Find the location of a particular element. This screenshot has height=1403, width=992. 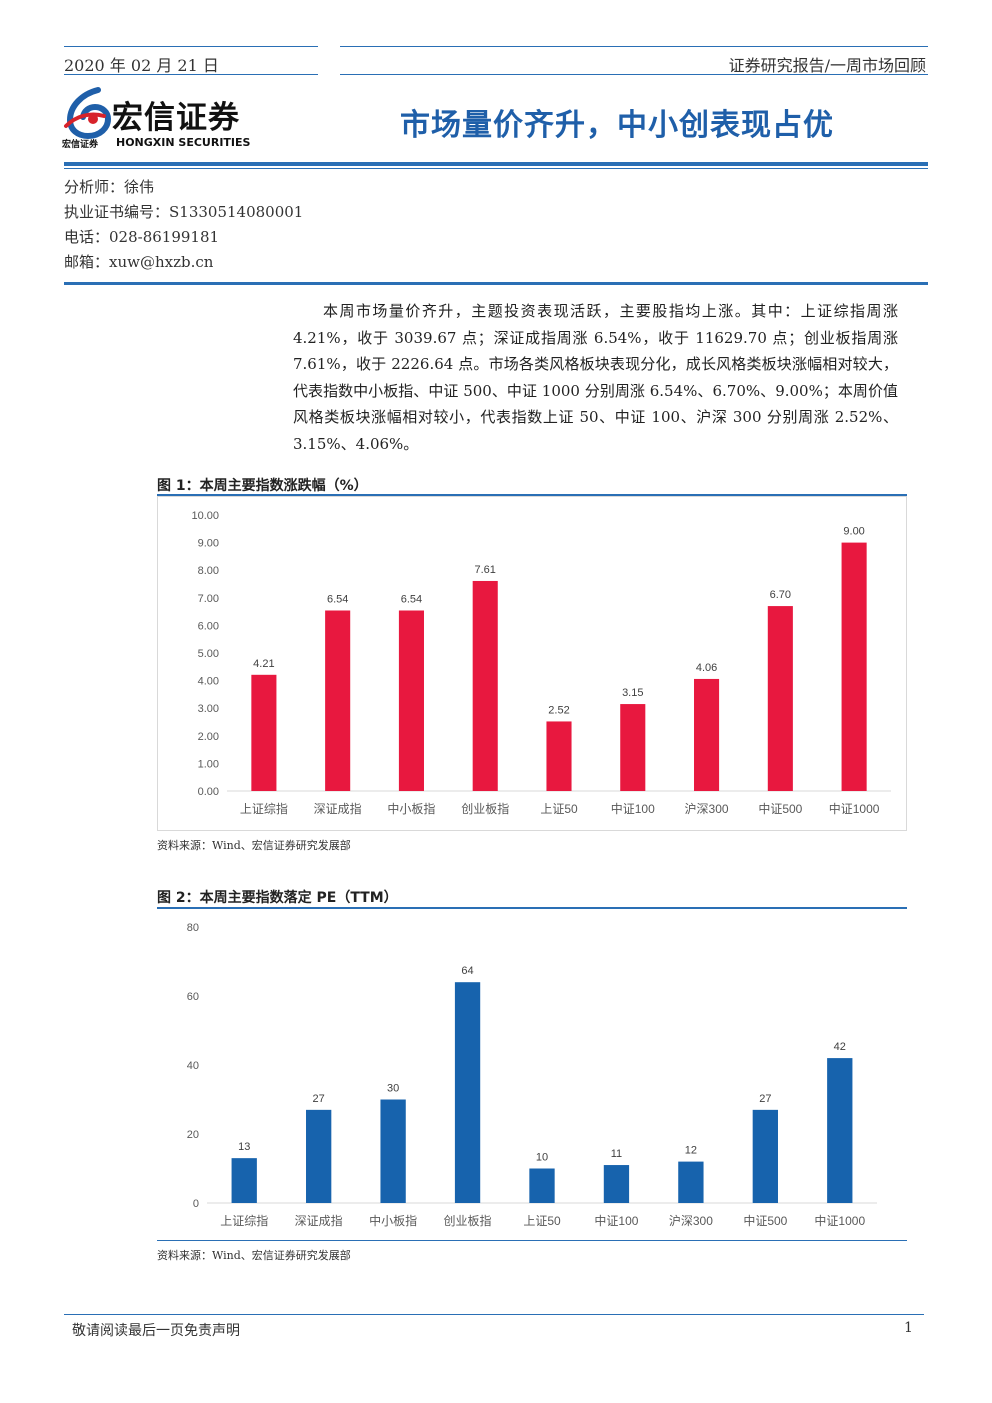

chart-2-x-tick: 深证成指 is located at coordinates (319, 1220).